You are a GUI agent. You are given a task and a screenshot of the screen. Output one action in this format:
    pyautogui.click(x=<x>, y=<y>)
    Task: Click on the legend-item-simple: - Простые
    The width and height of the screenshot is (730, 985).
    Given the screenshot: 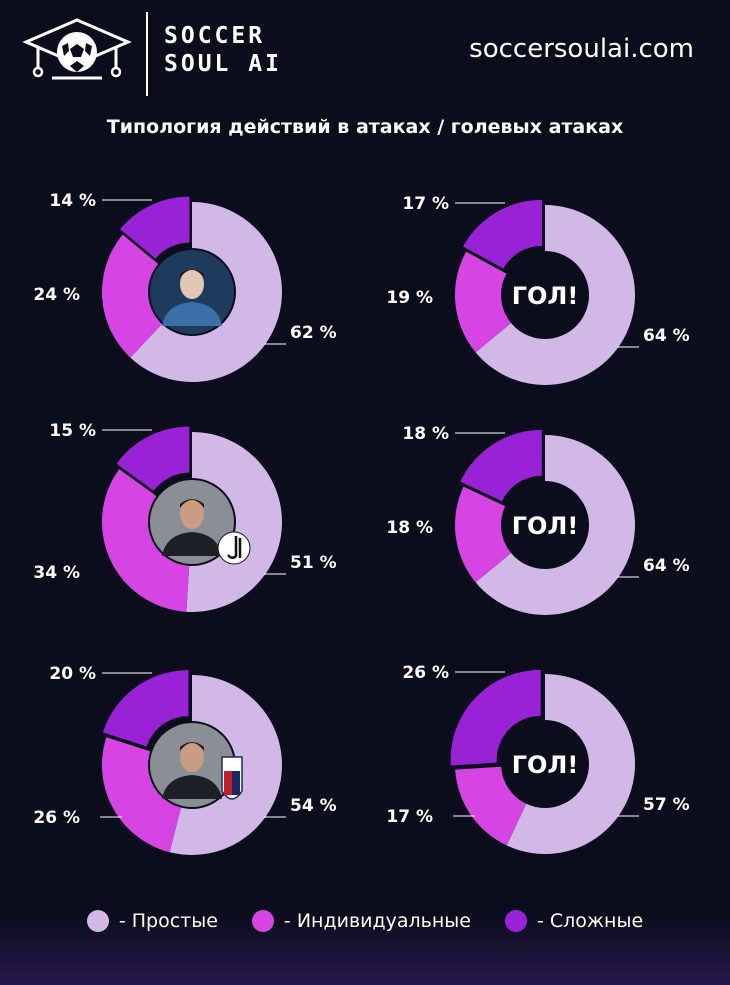 What is the action you would take?
    pyautogui.click(x=152, y=921)
    